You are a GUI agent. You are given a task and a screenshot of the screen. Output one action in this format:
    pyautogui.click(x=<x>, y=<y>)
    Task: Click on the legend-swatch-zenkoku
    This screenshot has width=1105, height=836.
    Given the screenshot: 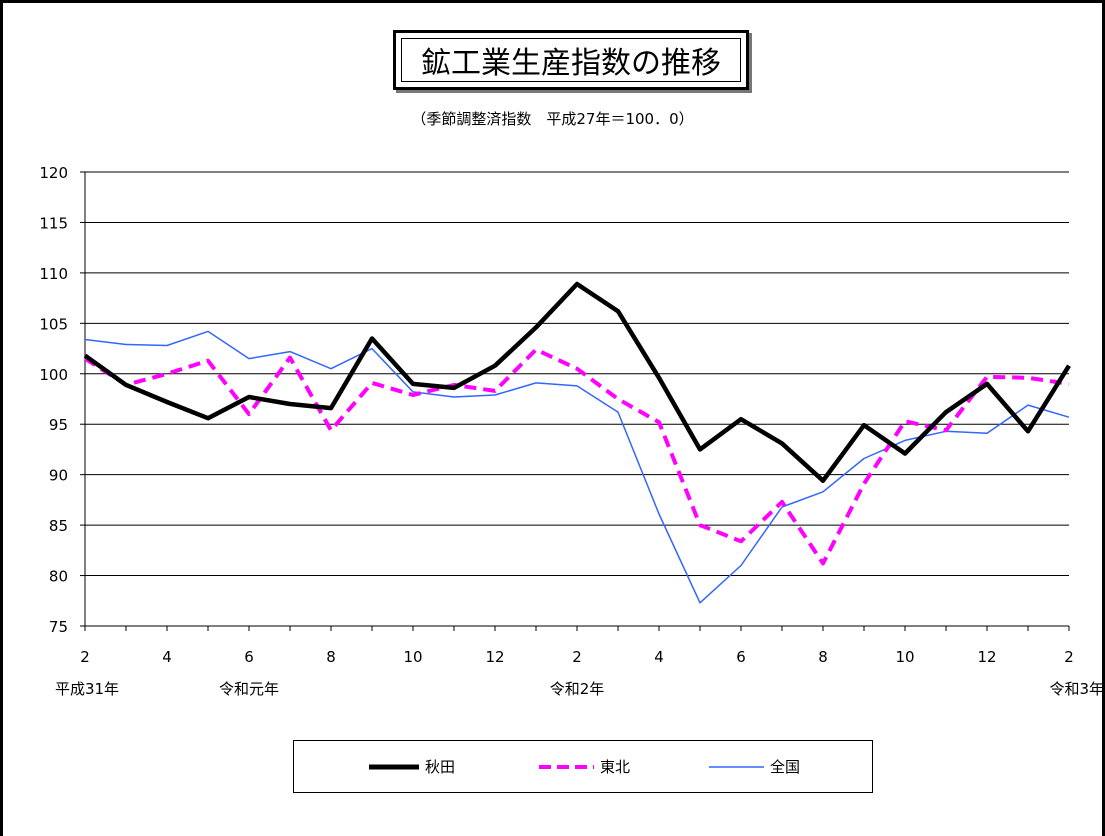 What is the action you would take?
    pyautogui.click(x=736, y=766)
    